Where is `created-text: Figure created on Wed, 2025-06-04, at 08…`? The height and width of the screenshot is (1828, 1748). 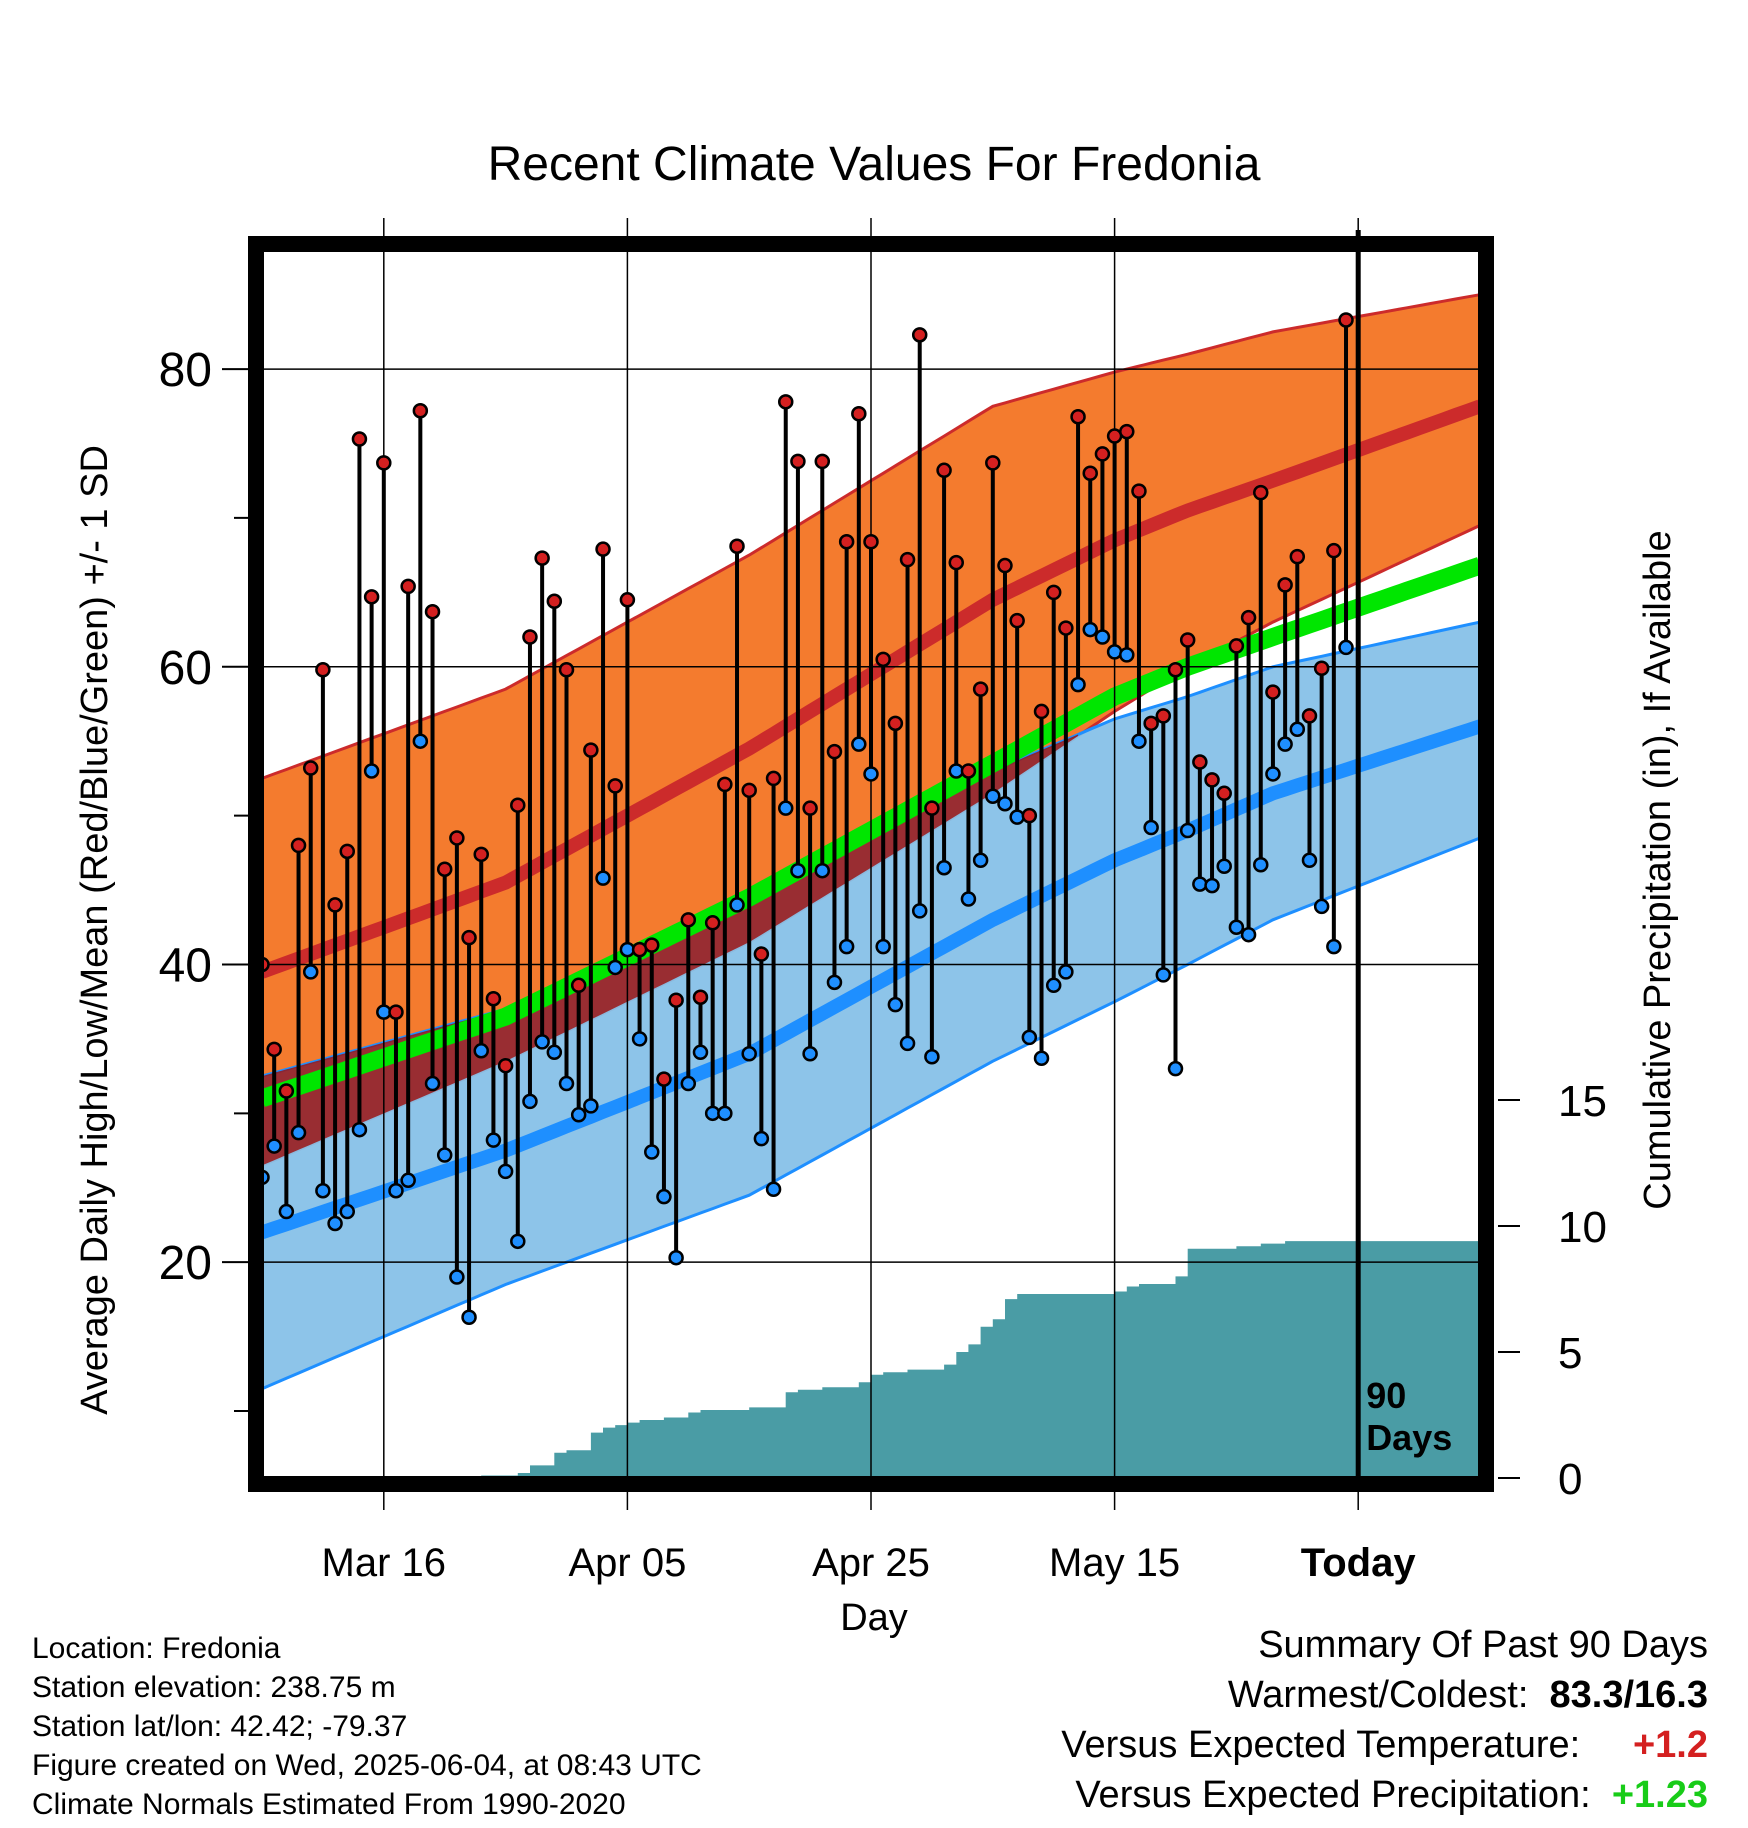 created-text: Figure created on Wed, 2025-06-04, at 08… is located at coordinates (367, 1765).